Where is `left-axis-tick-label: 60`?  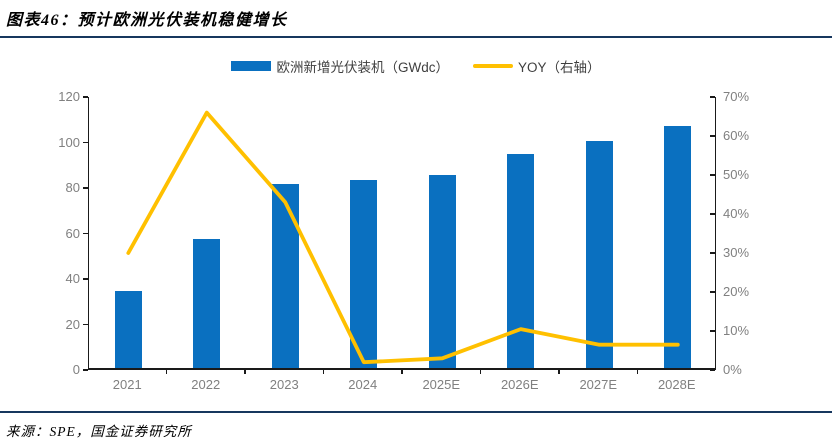
left-axis-tick-label: 60 is located at coordinates (72, 233).